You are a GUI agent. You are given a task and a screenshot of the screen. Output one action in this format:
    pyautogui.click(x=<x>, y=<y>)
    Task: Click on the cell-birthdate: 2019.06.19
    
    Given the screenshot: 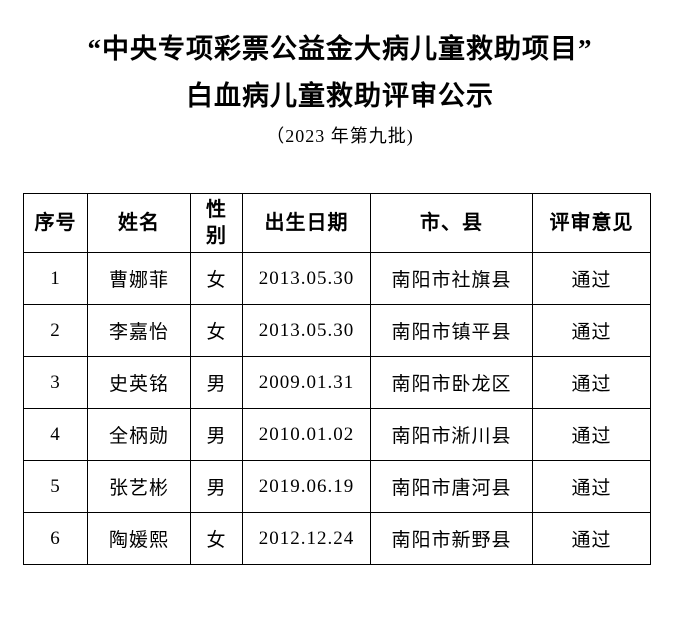 What is the action you would take?
    pyautogui.click(x=306, y=486)
    